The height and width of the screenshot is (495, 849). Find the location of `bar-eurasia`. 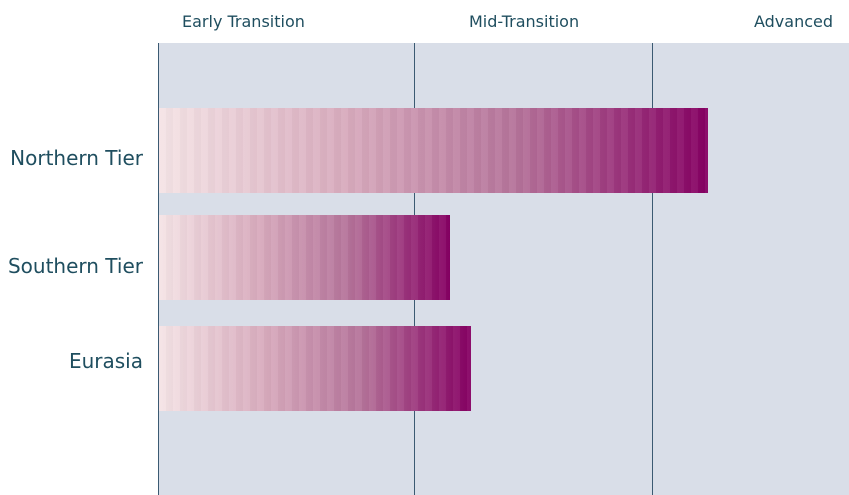

bar-eurasia is located at coordinates (315, 368).